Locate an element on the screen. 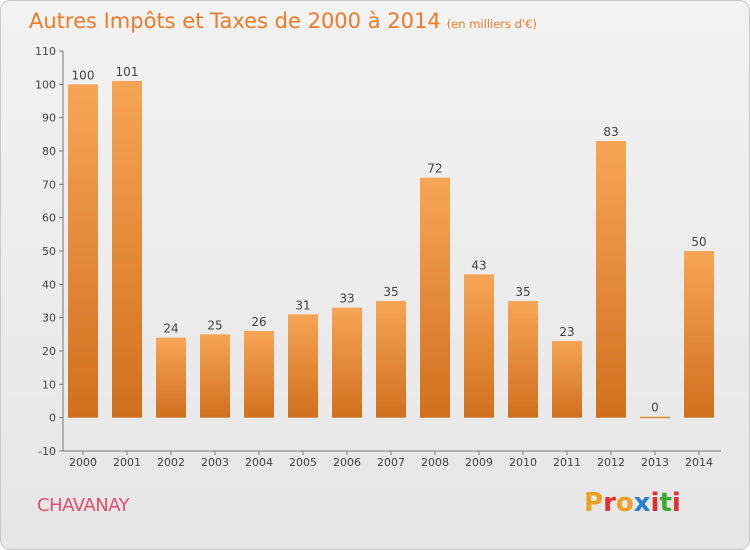 The image size is (750, 550). commune-name: CHAVANAY is located at coordinates (83, 505).